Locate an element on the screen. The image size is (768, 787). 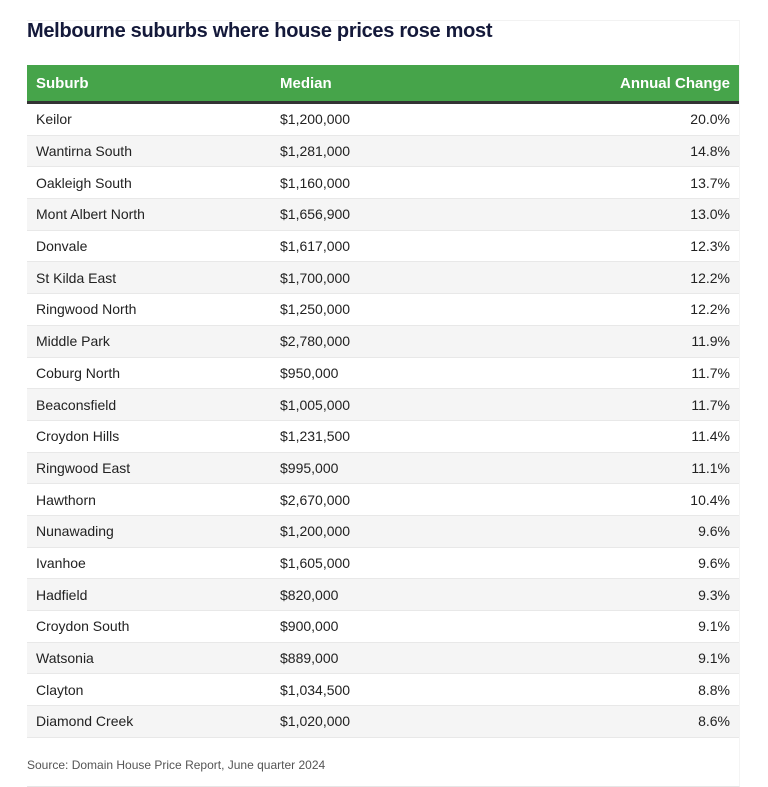
table-row: Croydon Hills $1,231,500 11.4% is located at coordinates (383, 436).